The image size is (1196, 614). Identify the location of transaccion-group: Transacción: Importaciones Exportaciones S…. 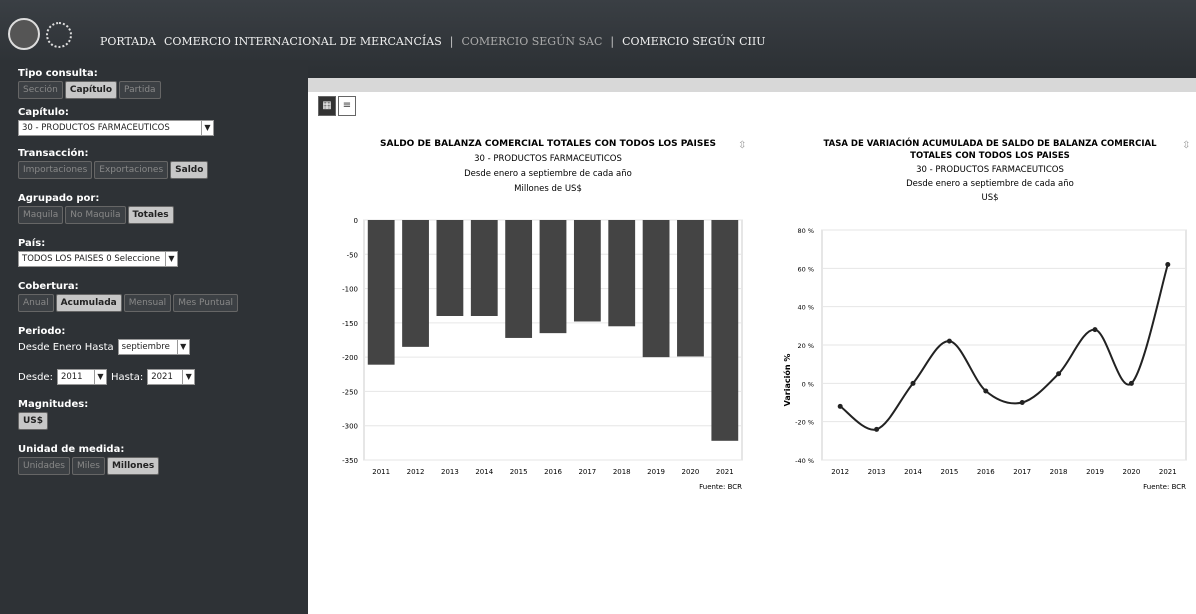
(163, 163).